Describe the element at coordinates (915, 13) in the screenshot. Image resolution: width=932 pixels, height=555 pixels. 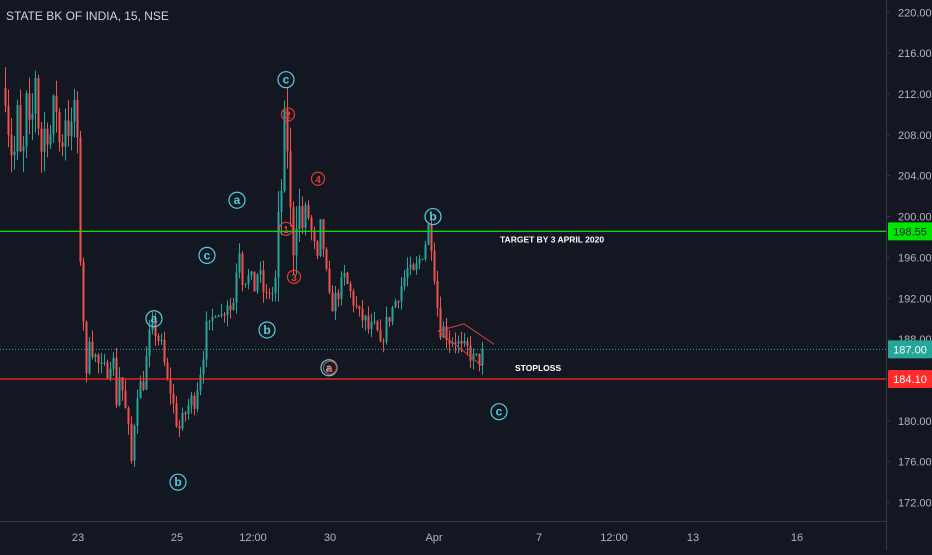
I see `price-tick-label: 220.00` at that location.